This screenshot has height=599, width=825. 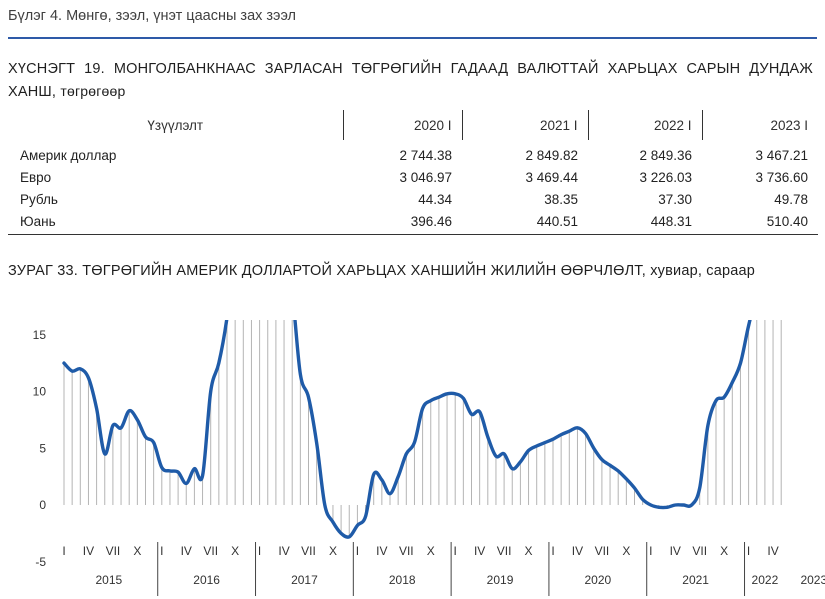 What do you see at coordinates (40, 392) in the screenshot?
I see `y-tick-label: 10` at bounding box center [40, 392].